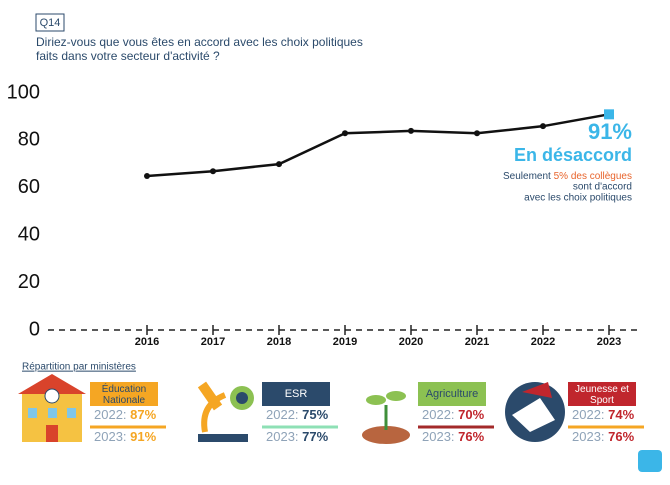  Describe the element at coordinates (225, 411) in the screenshot. I see `icon-microscope` at that location.